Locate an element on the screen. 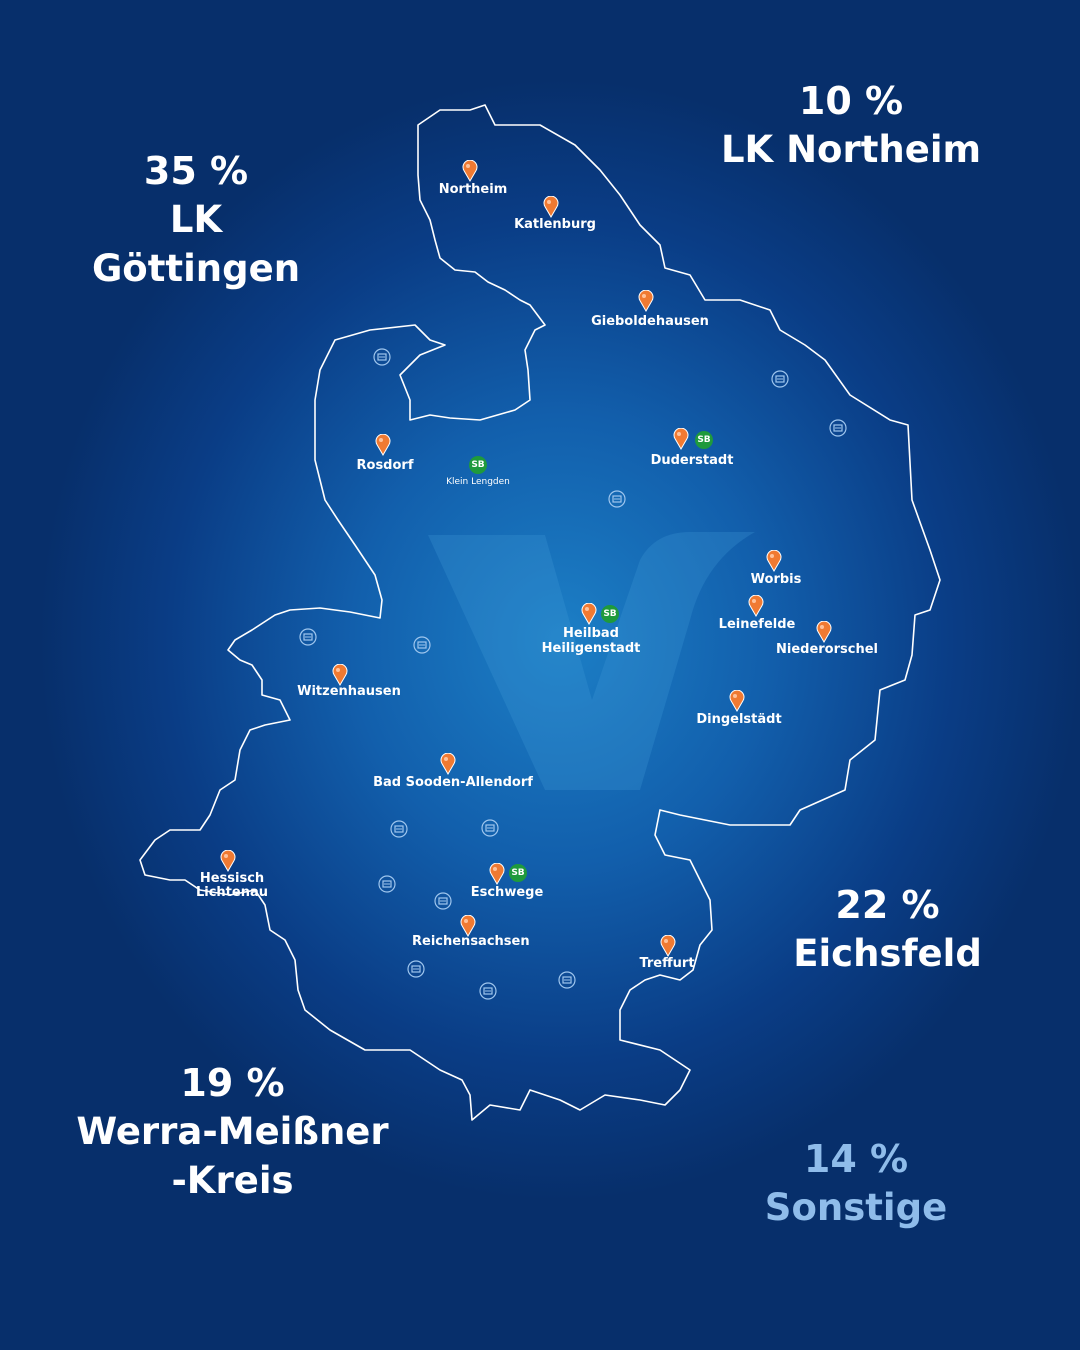 This screenshot has height=1350, width=1080. stat-lk-northeim: 10 % LK Northeim is located at coordinates (851, 125).